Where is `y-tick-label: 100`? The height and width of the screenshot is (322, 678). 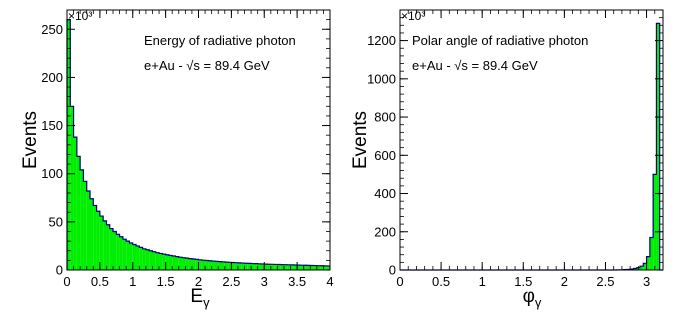 y-tick-label: 100 is located at coordinates (52, 173).